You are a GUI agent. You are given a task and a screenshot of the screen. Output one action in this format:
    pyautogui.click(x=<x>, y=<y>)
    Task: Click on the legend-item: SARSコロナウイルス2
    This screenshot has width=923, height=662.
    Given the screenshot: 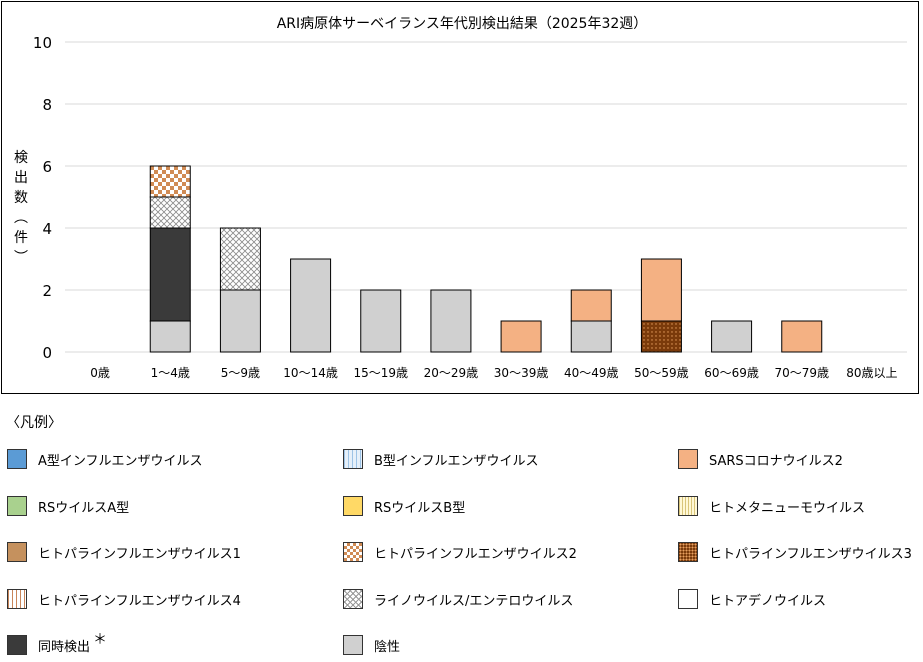 What is the action you would take?
    pyautogui.click(x=760, y=459)
    